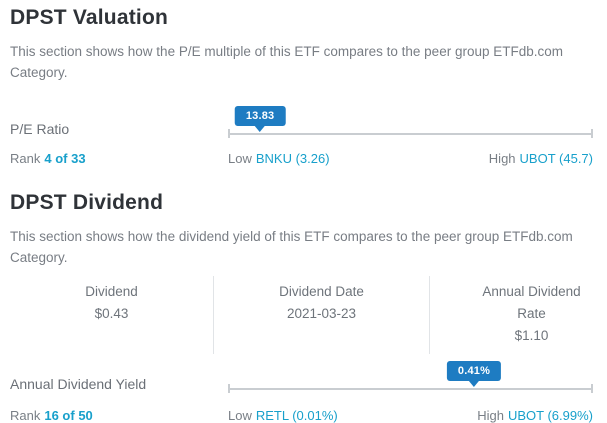  I want to click on column-header: Dividend Date, so click(321, 291).